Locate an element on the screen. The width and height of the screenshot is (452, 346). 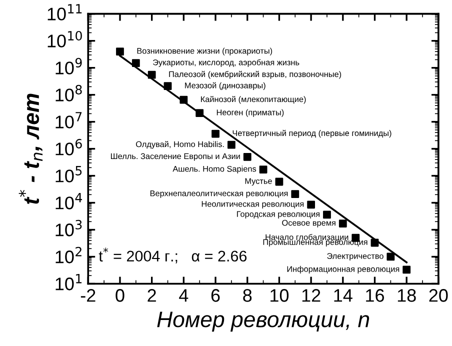
y-tick-label: 10$^{6}$ is located at coordinates (69, 147).